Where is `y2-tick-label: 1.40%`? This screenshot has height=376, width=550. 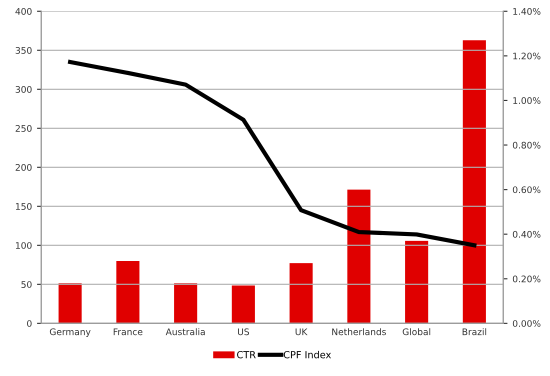
y2-tick-label: 1.40% is located at coordinates (526, 11).